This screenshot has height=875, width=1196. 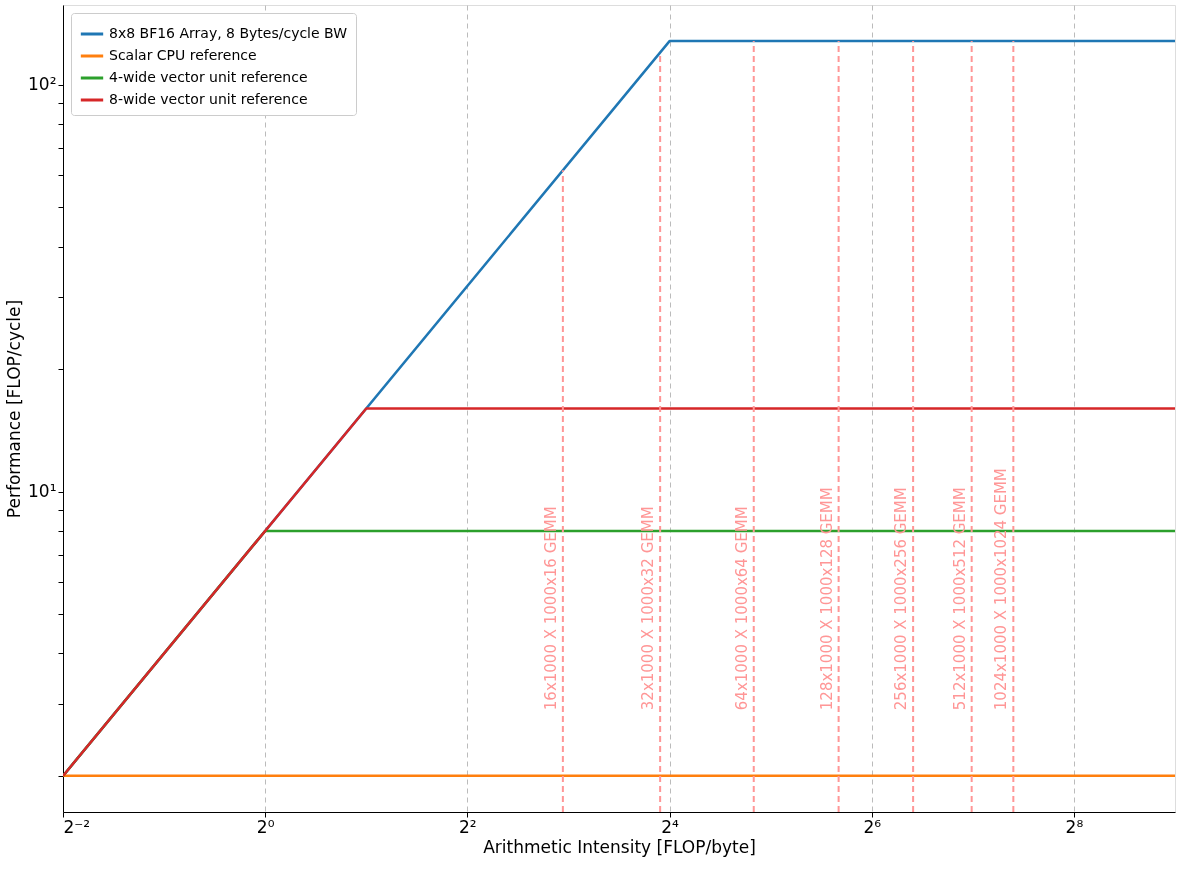 What do you see at coordinates (42, 491) in the screenshot?
I see `y-tick-label: 10¹` at bounding box center [42, 491].